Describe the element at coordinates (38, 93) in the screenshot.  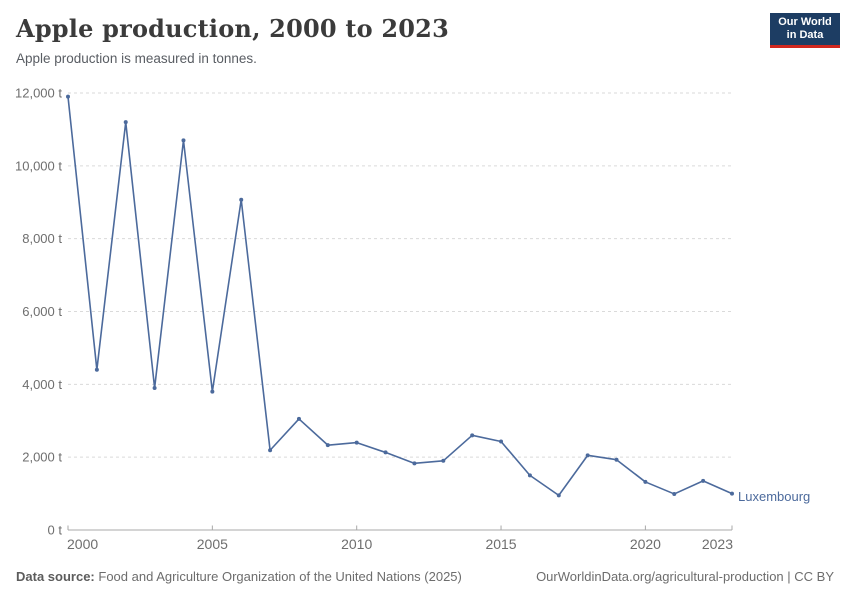
I see `y-axis-label: 12,000 t` at that location.